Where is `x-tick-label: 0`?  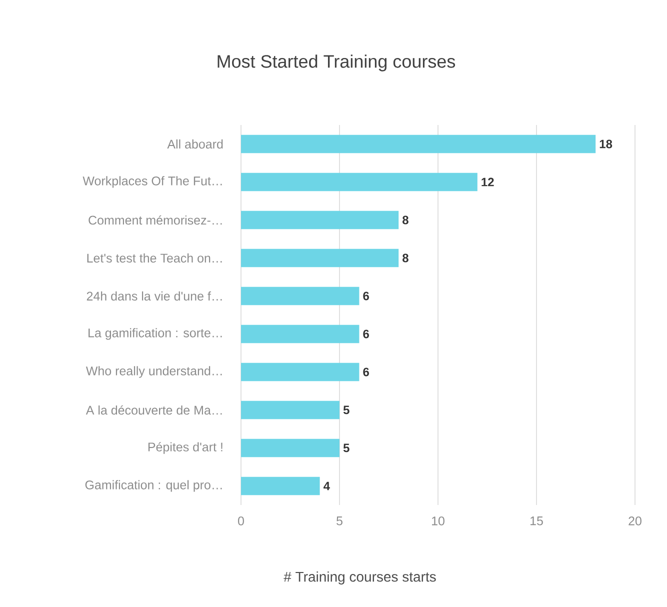
x-tick-label: 0 is located at coordinates (241, 521).